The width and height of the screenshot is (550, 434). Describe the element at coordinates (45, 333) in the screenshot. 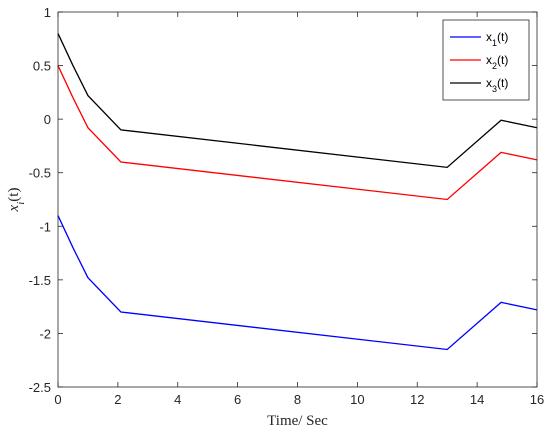

I see `y-tick-label: -2` at that location.